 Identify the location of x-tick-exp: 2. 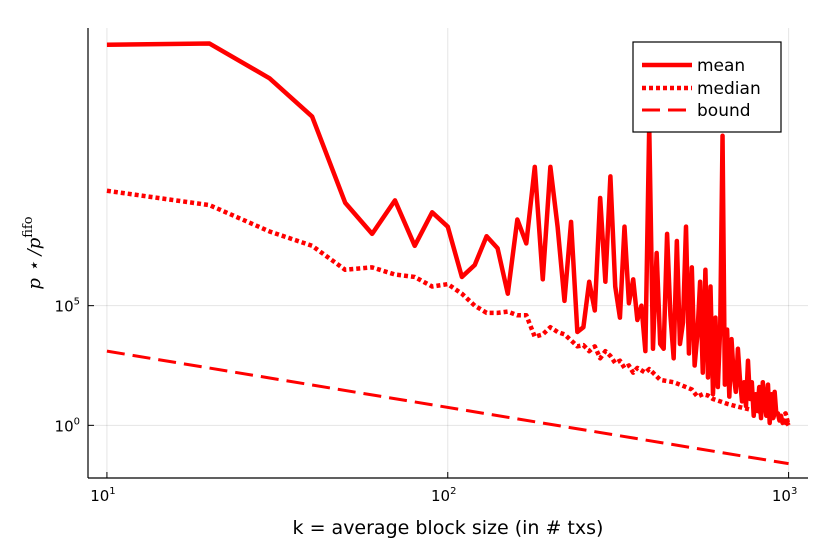
(453, 491).